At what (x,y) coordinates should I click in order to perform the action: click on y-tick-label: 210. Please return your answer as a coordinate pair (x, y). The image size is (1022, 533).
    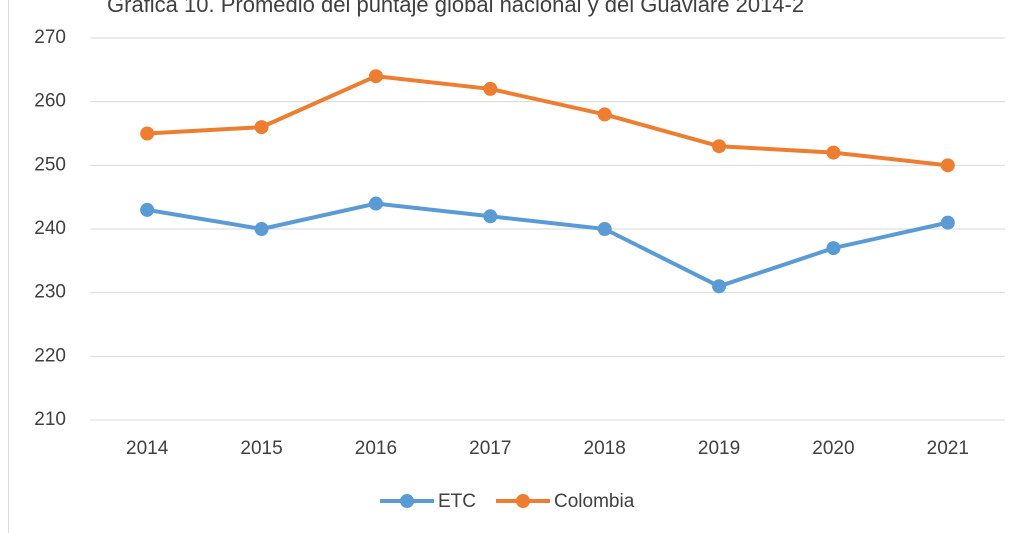
    Looking at the image, I should click on (50, 419).